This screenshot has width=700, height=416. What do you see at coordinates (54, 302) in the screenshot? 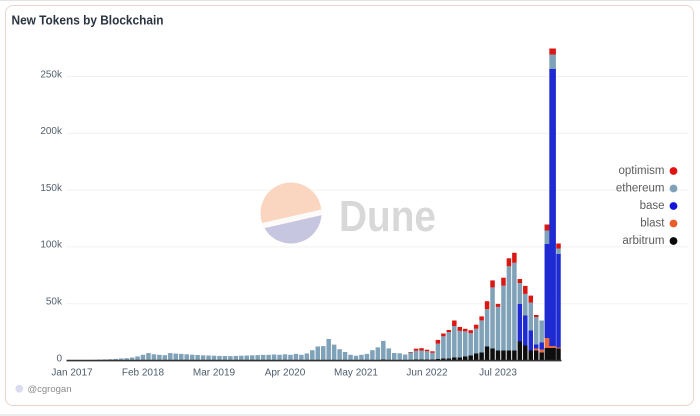
I see `svg-text: 50k` at bounding box center [54, 302].